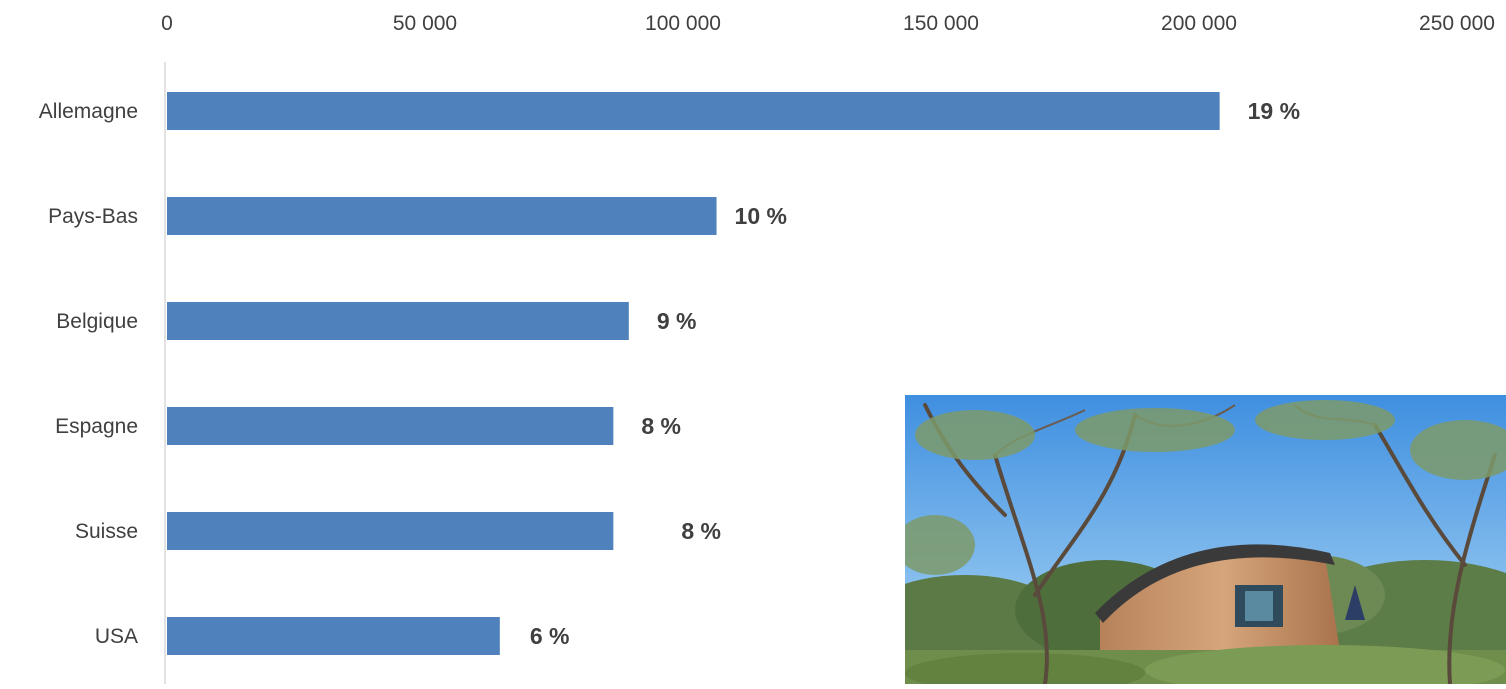 Image resolution: width=1506 pixels, height=689 pixels. Describe the element at coordinates (88, 111) in the screenshot. I see `category-label: Allemagne` at that location.